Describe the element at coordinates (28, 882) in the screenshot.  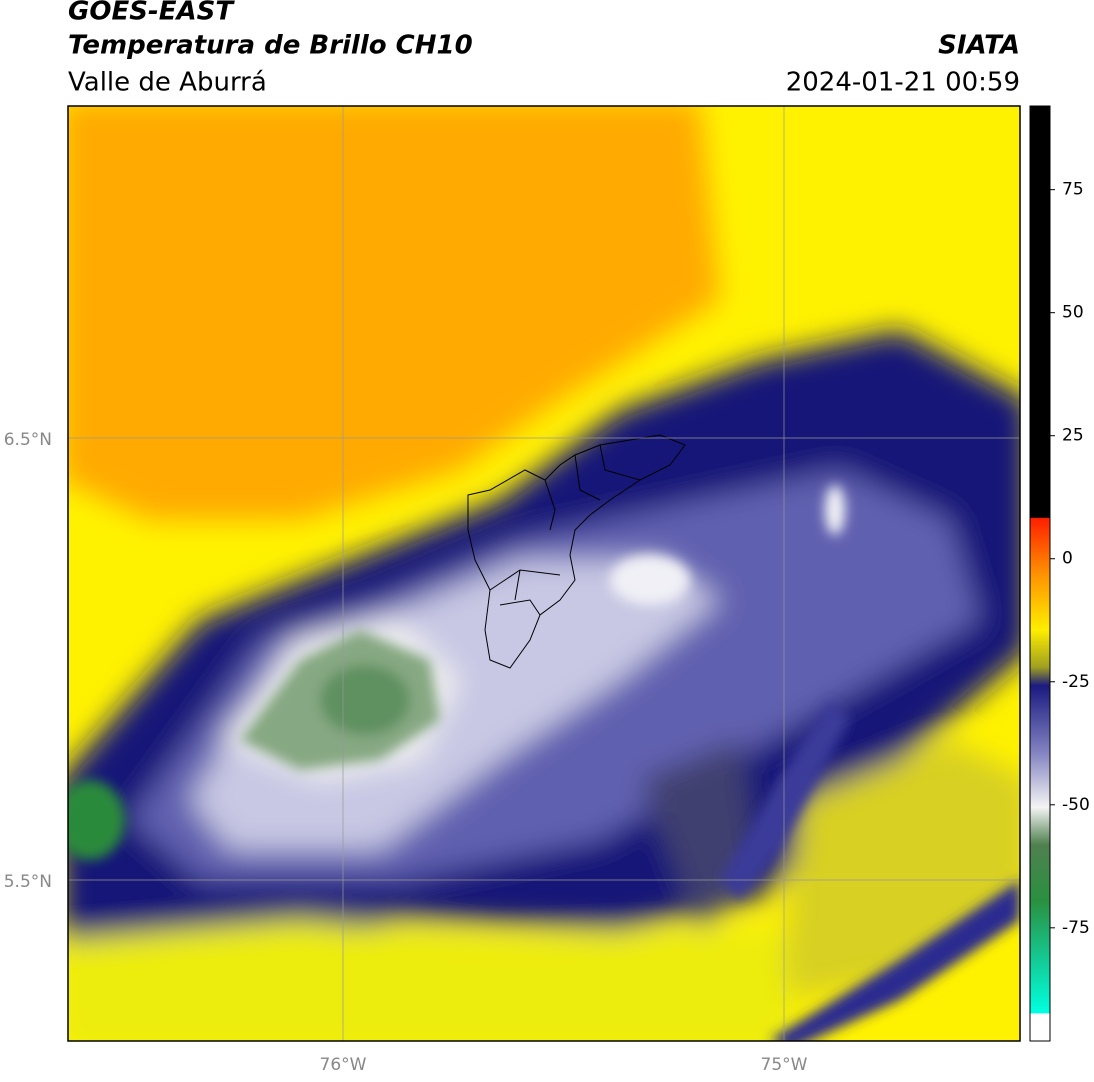
I see `lat-label: 5.5°N` at that location.